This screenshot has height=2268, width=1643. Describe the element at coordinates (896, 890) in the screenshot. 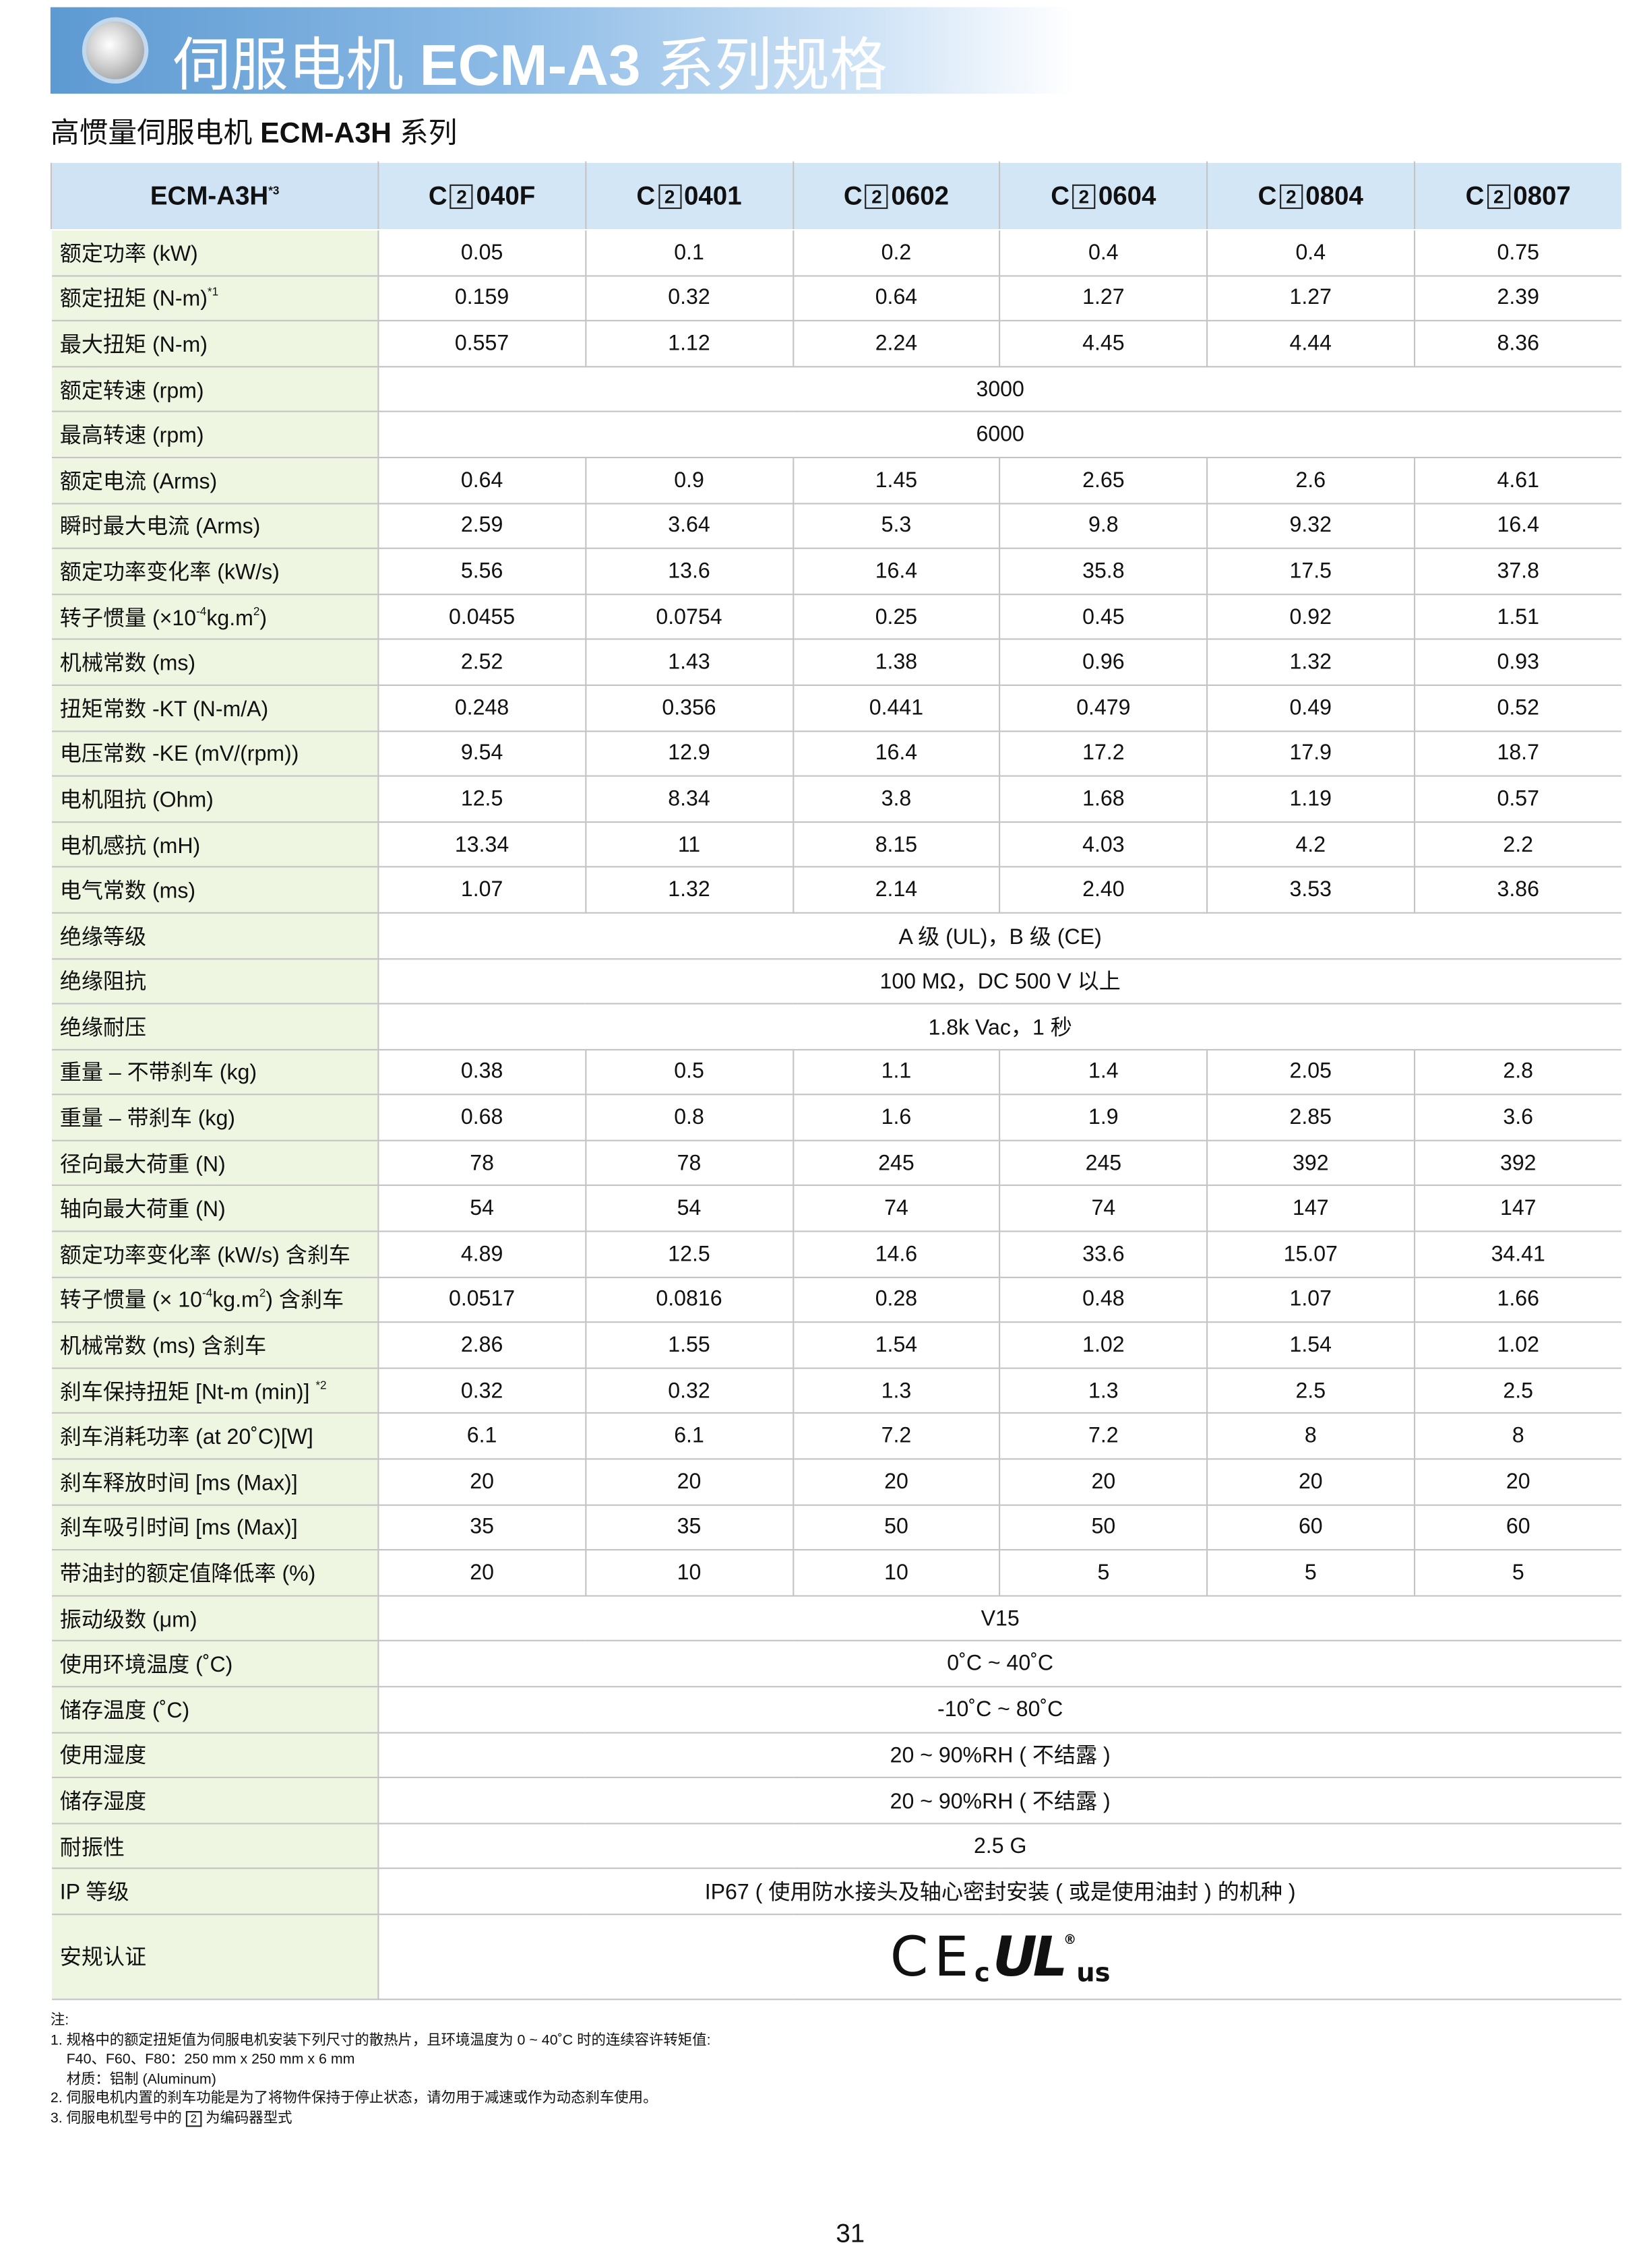

I see `cell: 2.14` at that location.